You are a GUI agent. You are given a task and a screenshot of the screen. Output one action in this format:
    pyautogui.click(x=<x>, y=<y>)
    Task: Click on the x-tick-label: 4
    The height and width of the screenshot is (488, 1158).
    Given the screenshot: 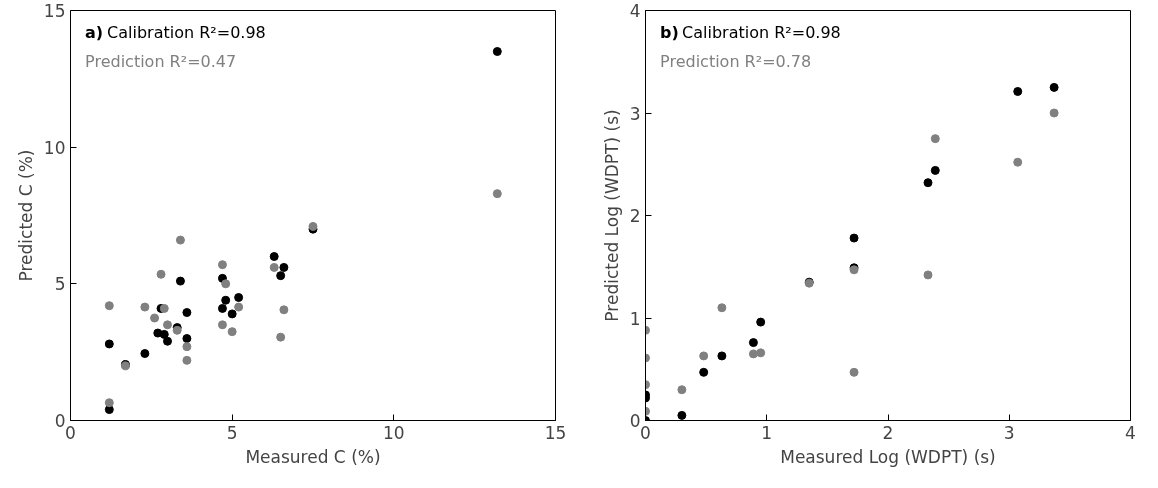 What is the action you would take?
    pyautogui.click(x=1130, y=432)
    